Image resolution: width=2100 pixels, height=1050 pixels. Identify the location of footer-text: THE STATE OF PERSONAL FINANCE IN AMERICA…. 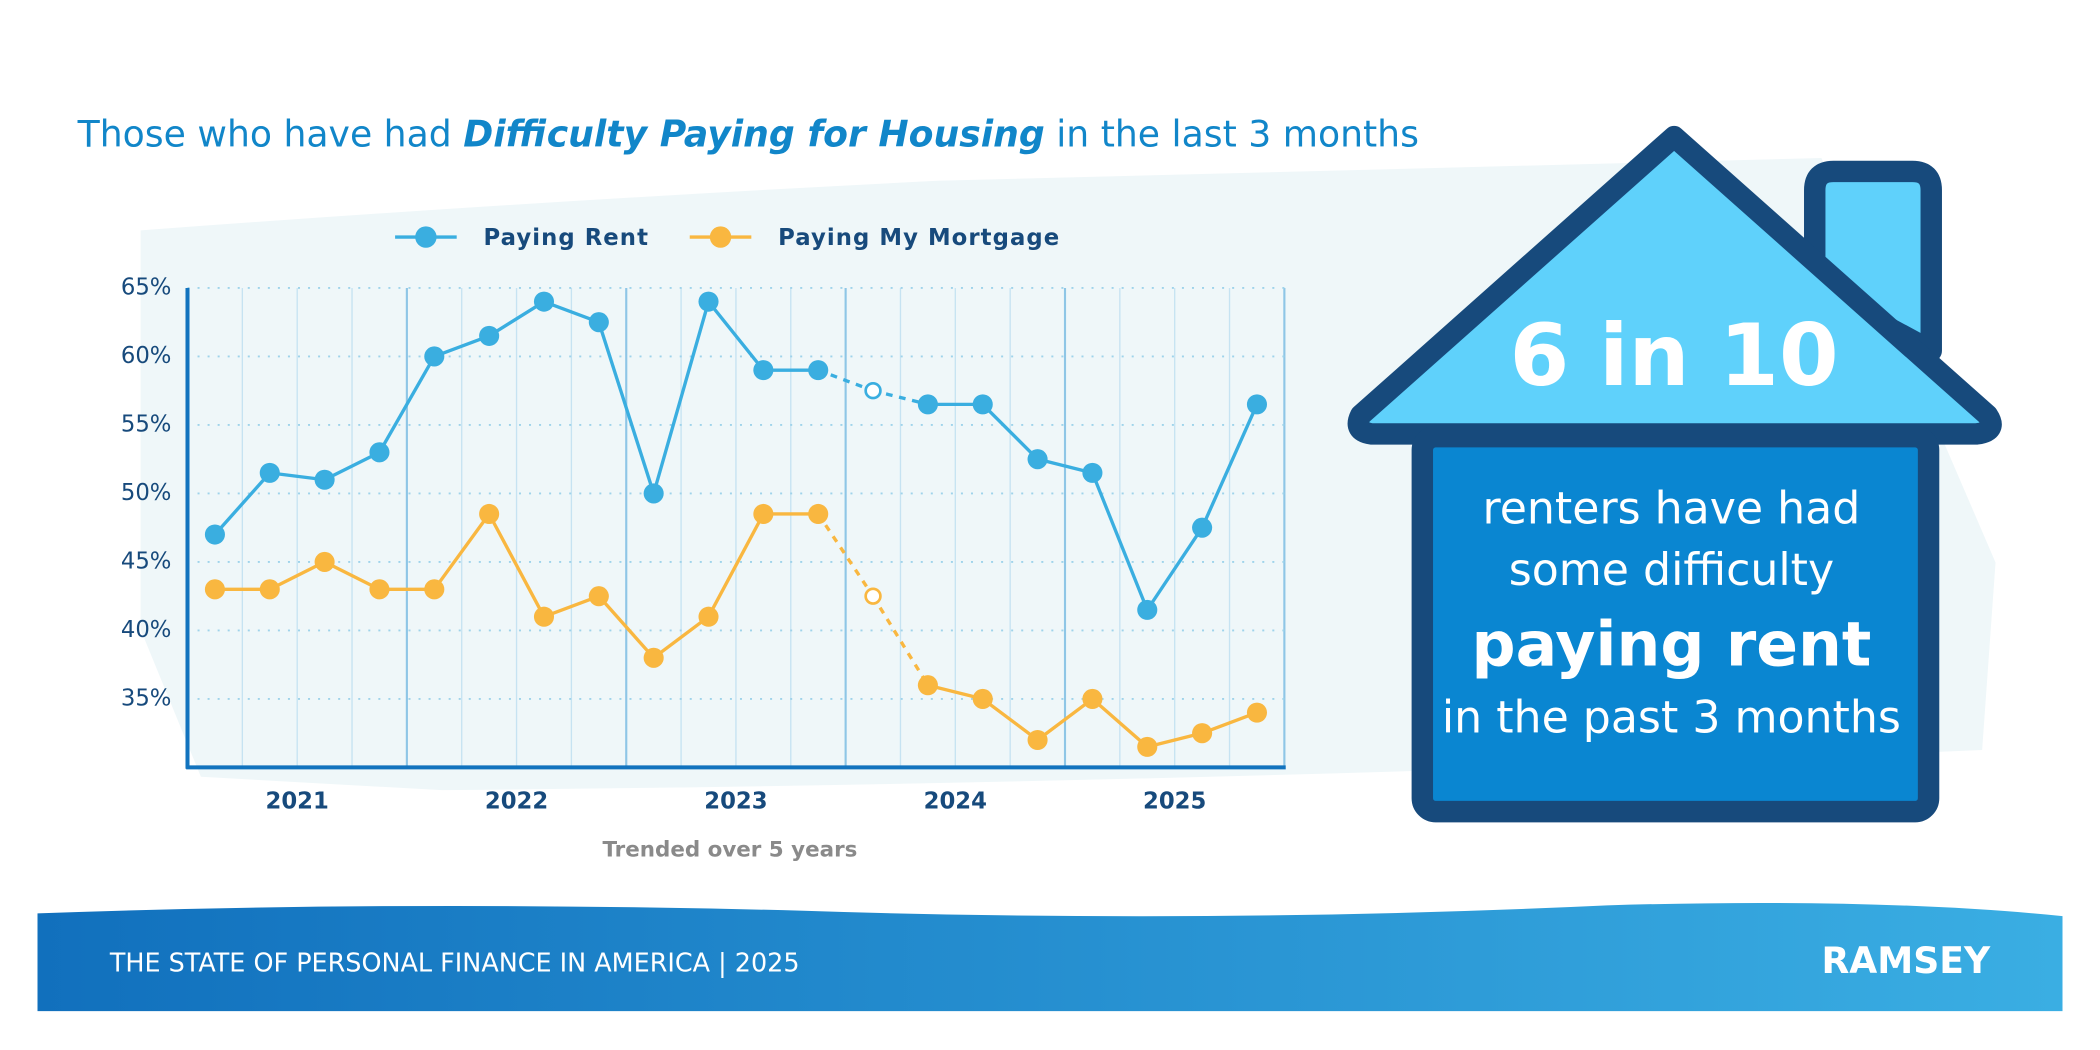
(454, 962).